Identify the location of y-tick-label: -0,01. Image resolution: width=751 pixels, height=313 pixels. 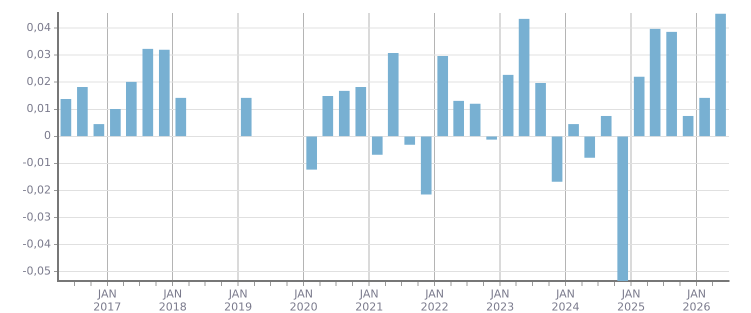
(36, 163).